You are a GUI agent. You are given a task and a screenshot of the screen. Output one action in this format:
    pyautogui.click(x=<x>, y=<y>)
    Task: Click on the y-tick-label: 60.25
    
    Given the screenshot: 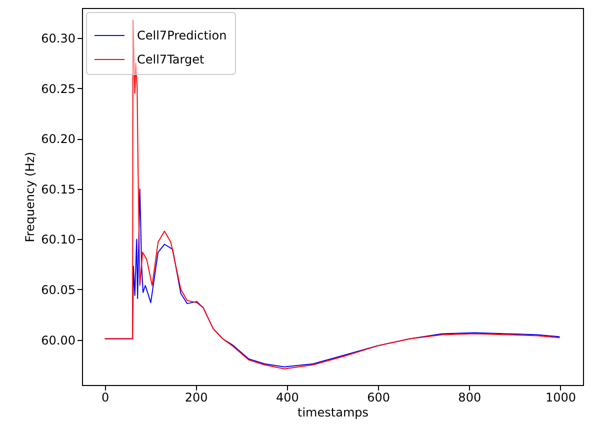 What is the action you would take?
    pyautogui.click(x=58, y=89)
    